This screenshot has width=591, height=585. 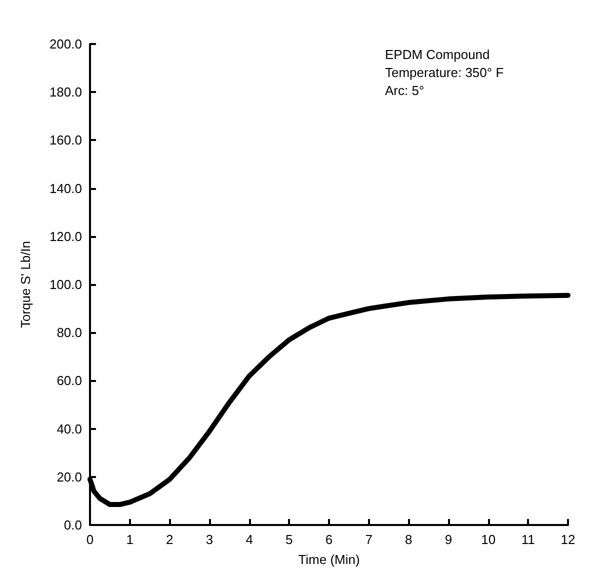 I want to click on x-tick-label: 6, so click(x=329, y=539).